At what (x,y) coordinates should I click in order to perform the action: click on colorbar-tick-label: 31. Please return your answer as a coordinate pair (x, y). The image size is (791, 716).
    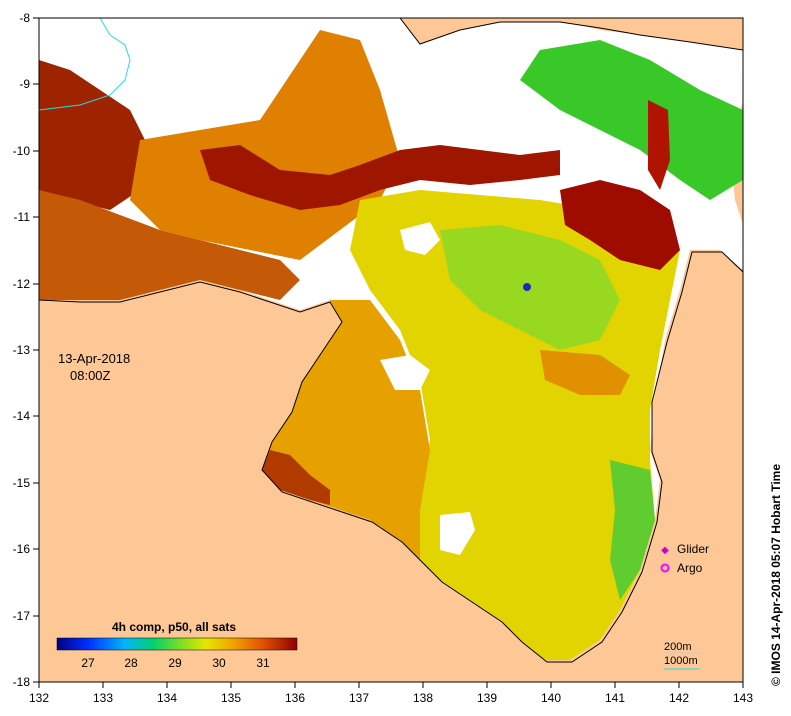
    Looking at the image, I should click on (263, 663).